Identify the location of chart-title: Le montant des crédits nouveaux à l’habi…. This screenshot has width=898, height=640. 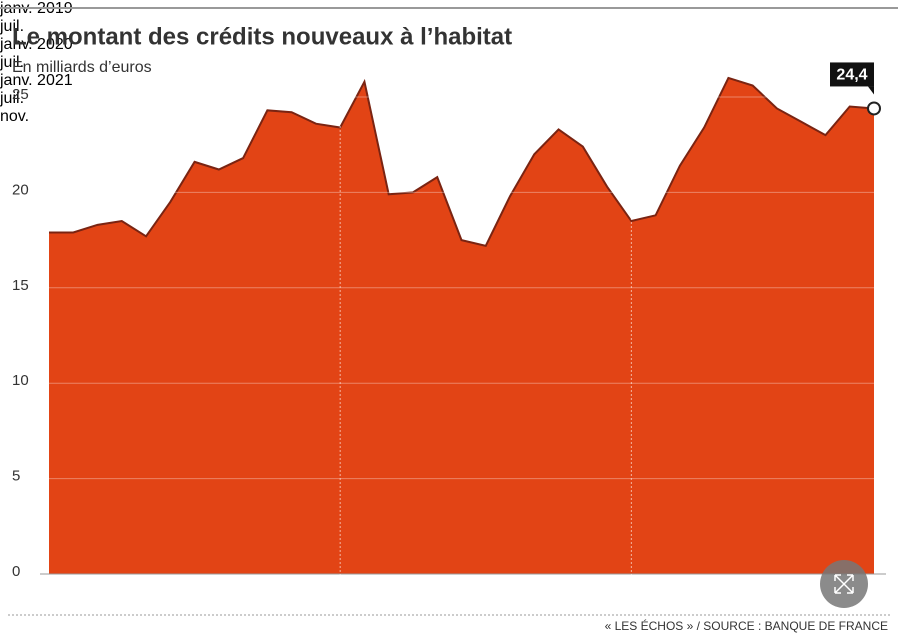
(262, 36).